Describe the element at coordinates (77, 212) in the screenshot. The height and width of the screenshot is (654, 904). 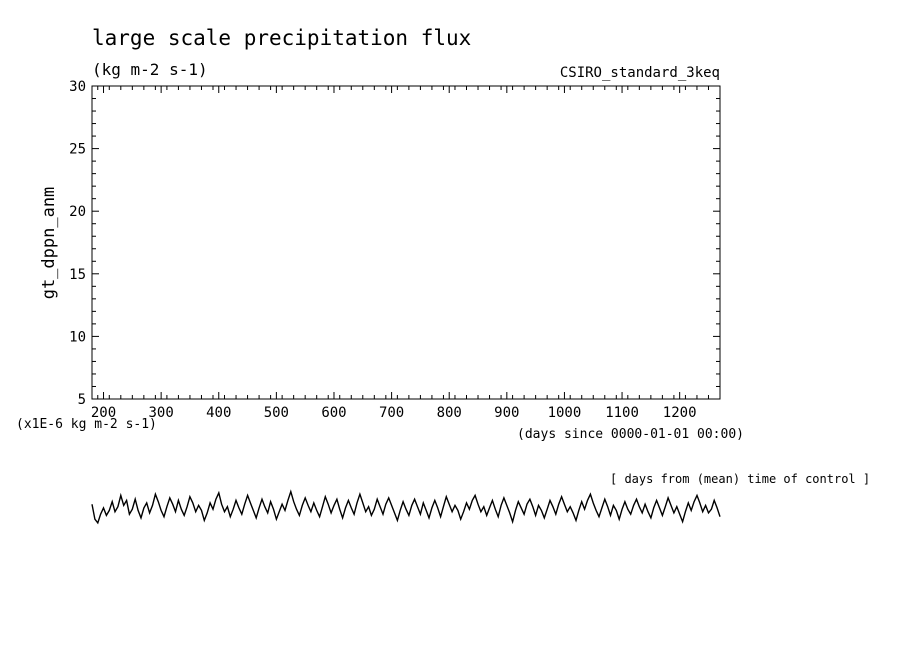
I see `y-tick-label: 20` at that location.